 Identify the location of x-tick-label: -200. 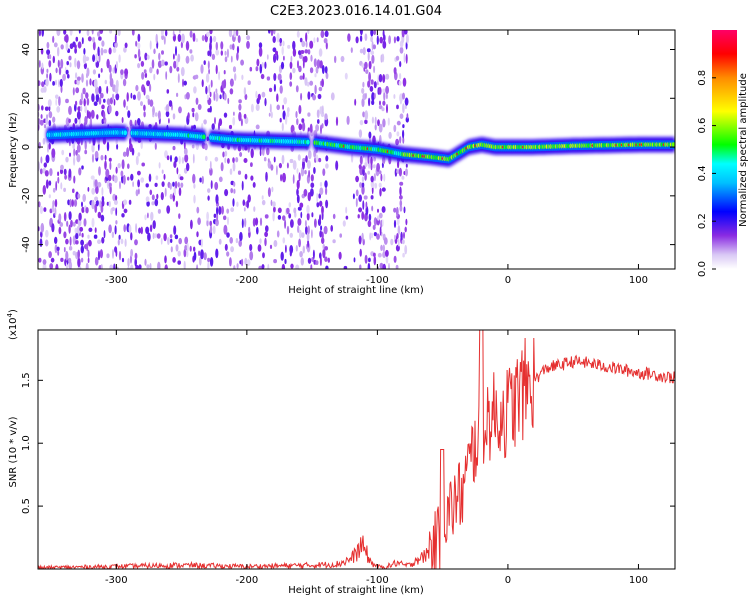
(247, 580).